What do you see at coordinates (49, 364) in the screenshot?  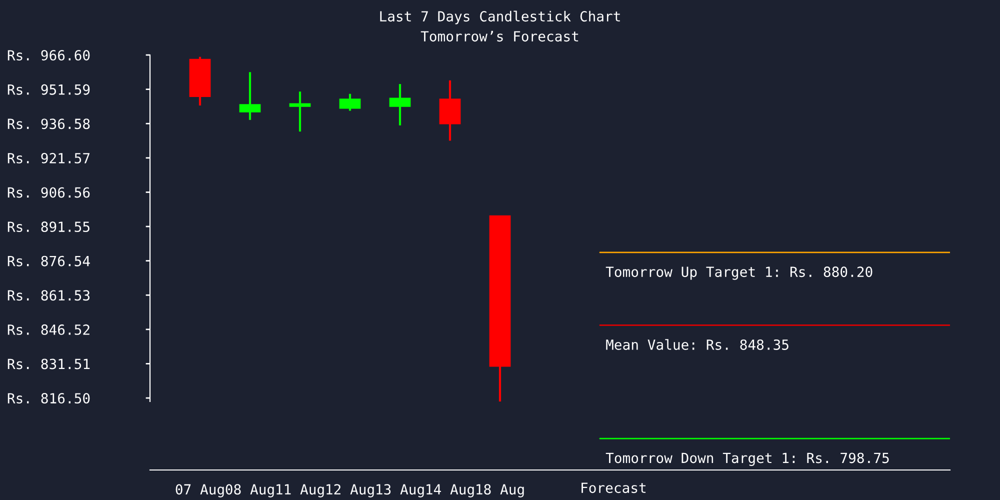 I see `y-tick-label: Rs. 831.51` at bounding box center [49, 364].